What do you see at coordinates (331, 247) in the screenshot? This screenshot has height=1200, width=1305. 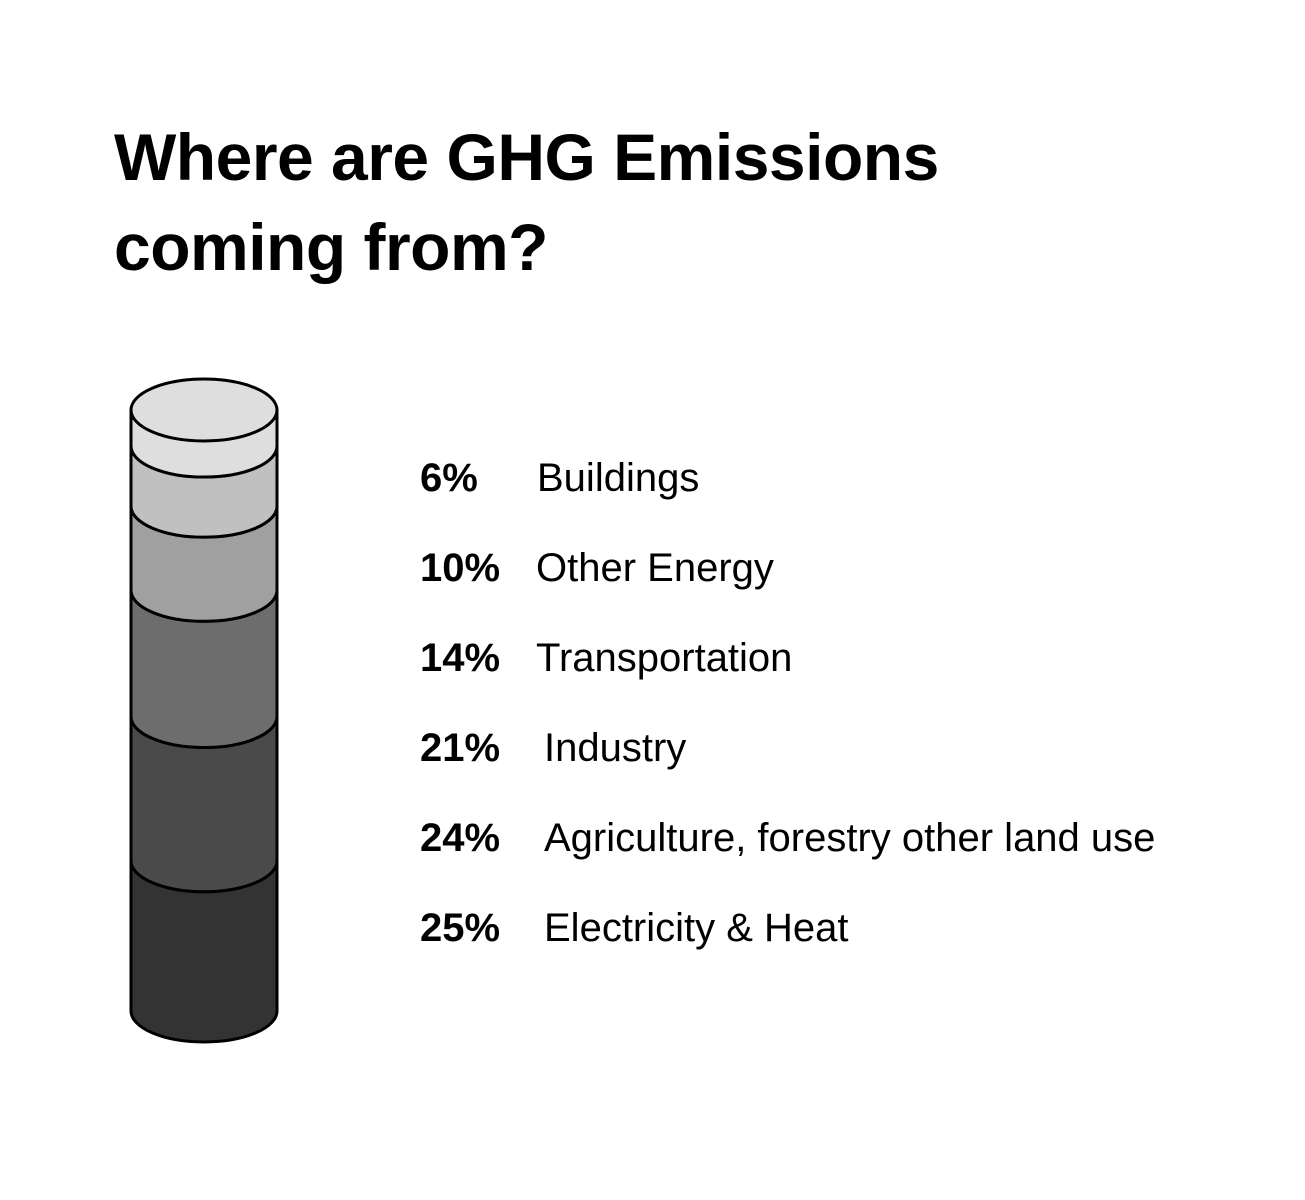 I see `chart-title-line-2: coming from?` at bounding box center [331, 247].